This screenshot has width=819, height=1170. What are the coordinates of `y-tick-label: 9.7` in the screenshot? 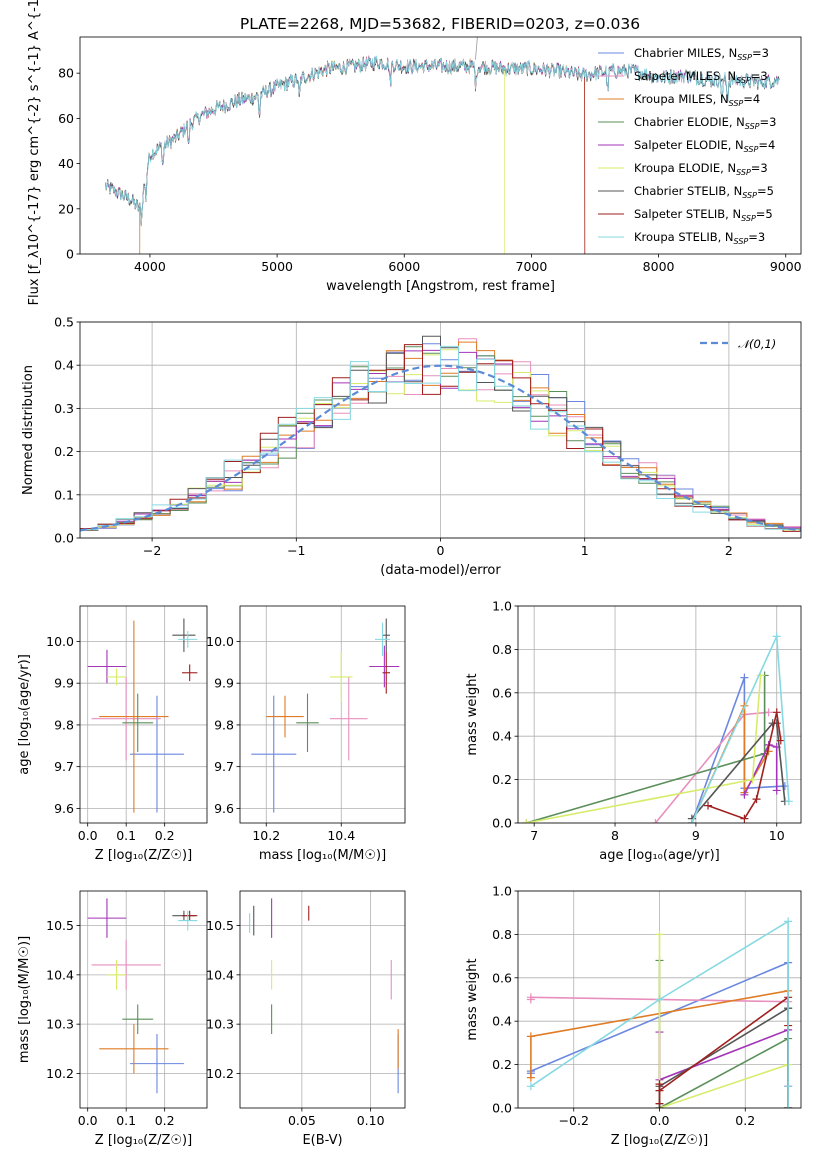 It's located at (64, 766).